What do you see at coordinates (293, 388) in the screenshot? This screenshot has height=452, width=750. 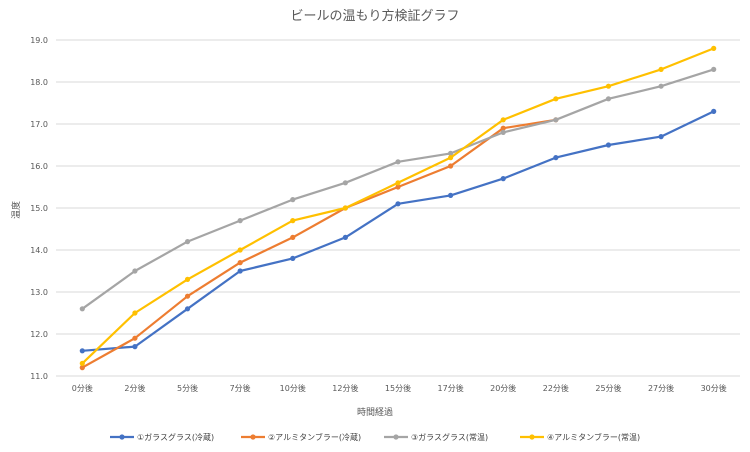 I see `x-tick-label: 10分後` at bounding box center [293, 388].